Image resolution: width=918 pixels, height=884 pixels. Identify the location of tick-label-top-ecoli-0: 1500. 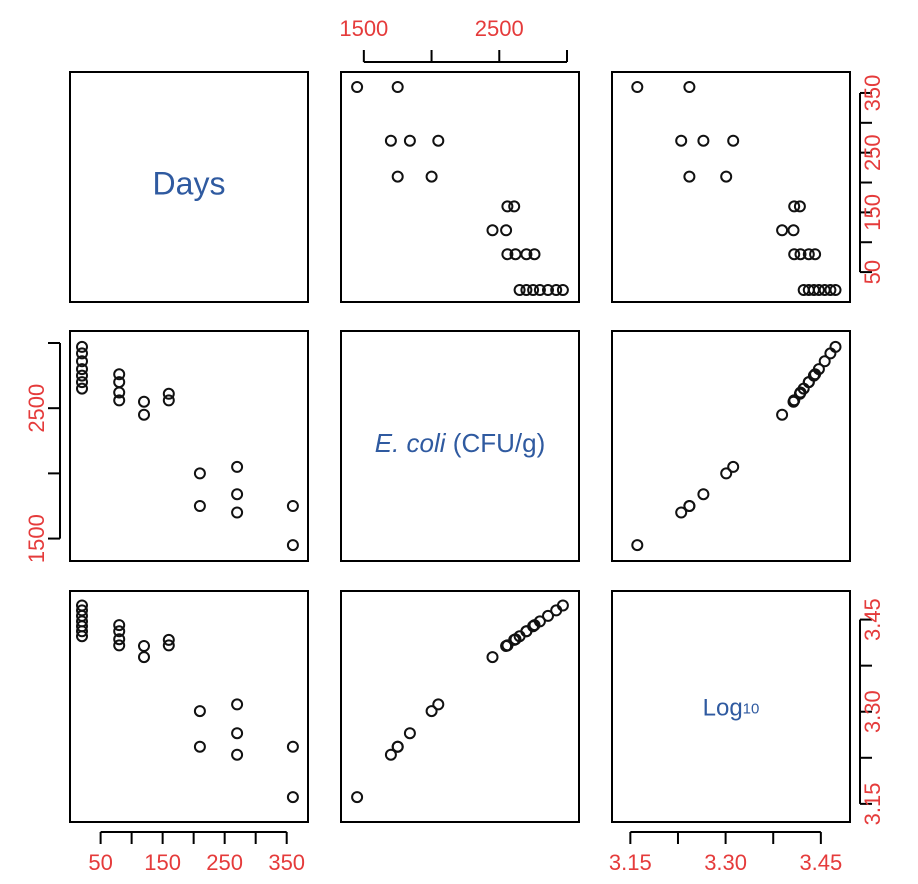
(363, 28).